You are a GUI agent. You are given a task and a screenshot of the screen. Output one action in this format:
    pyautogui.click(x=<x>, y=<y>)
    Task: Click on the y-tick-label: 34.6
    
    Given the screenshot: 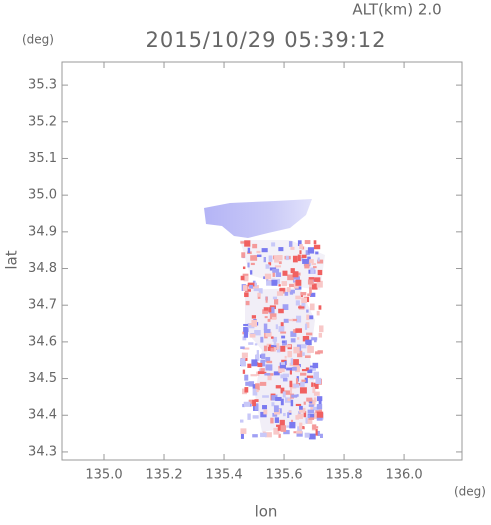 What is the action you would take?
    pyautogui.click(x=42, y=341)
    